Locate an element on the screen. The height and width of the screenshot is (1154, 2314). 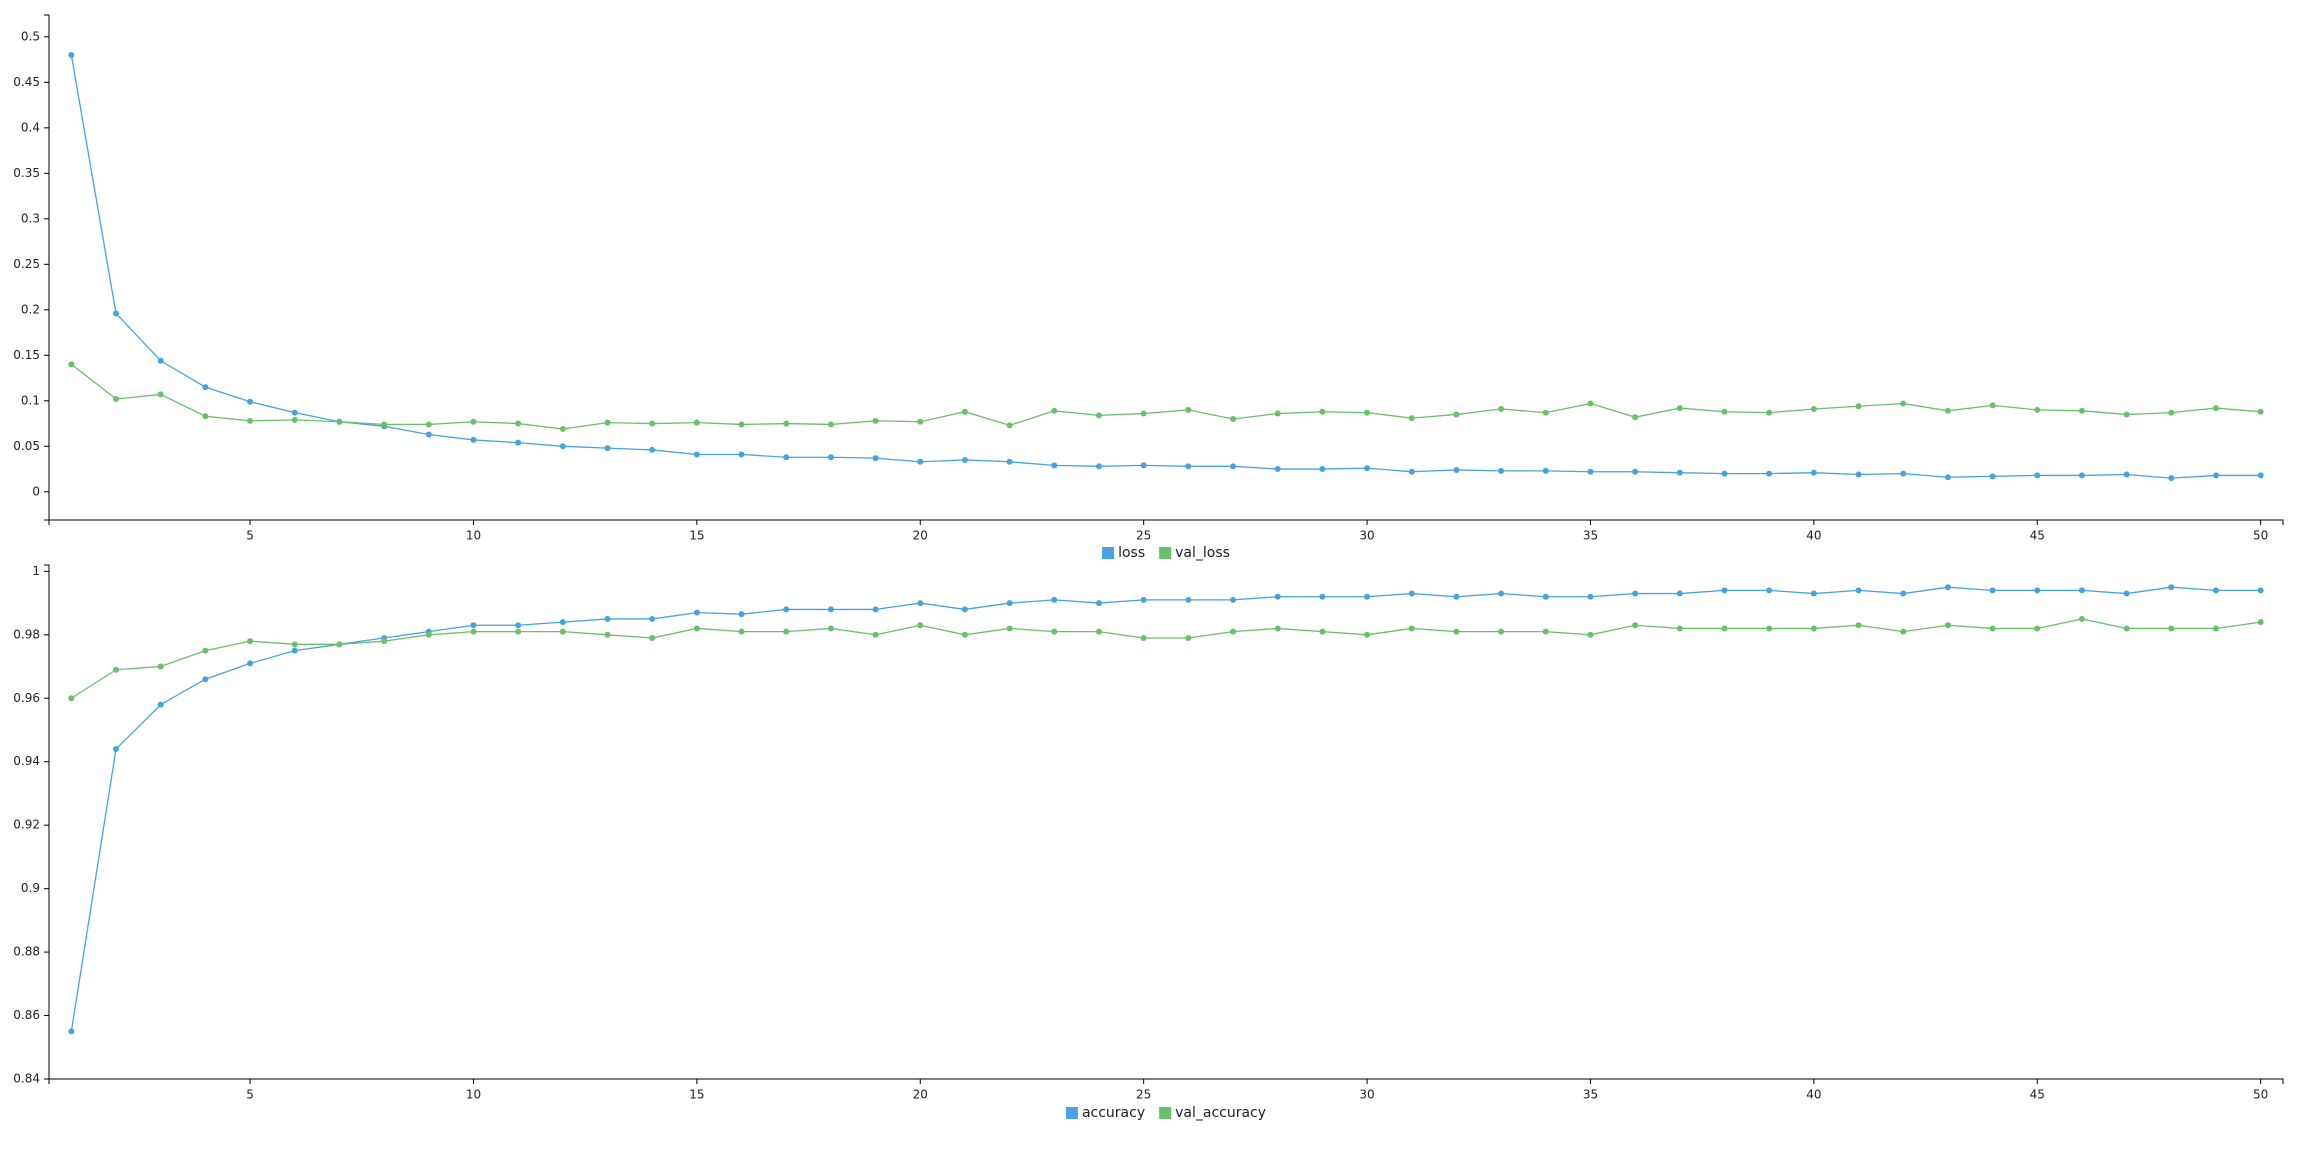
y-tick-label: 0.9 is located at coordinates (30, 888).